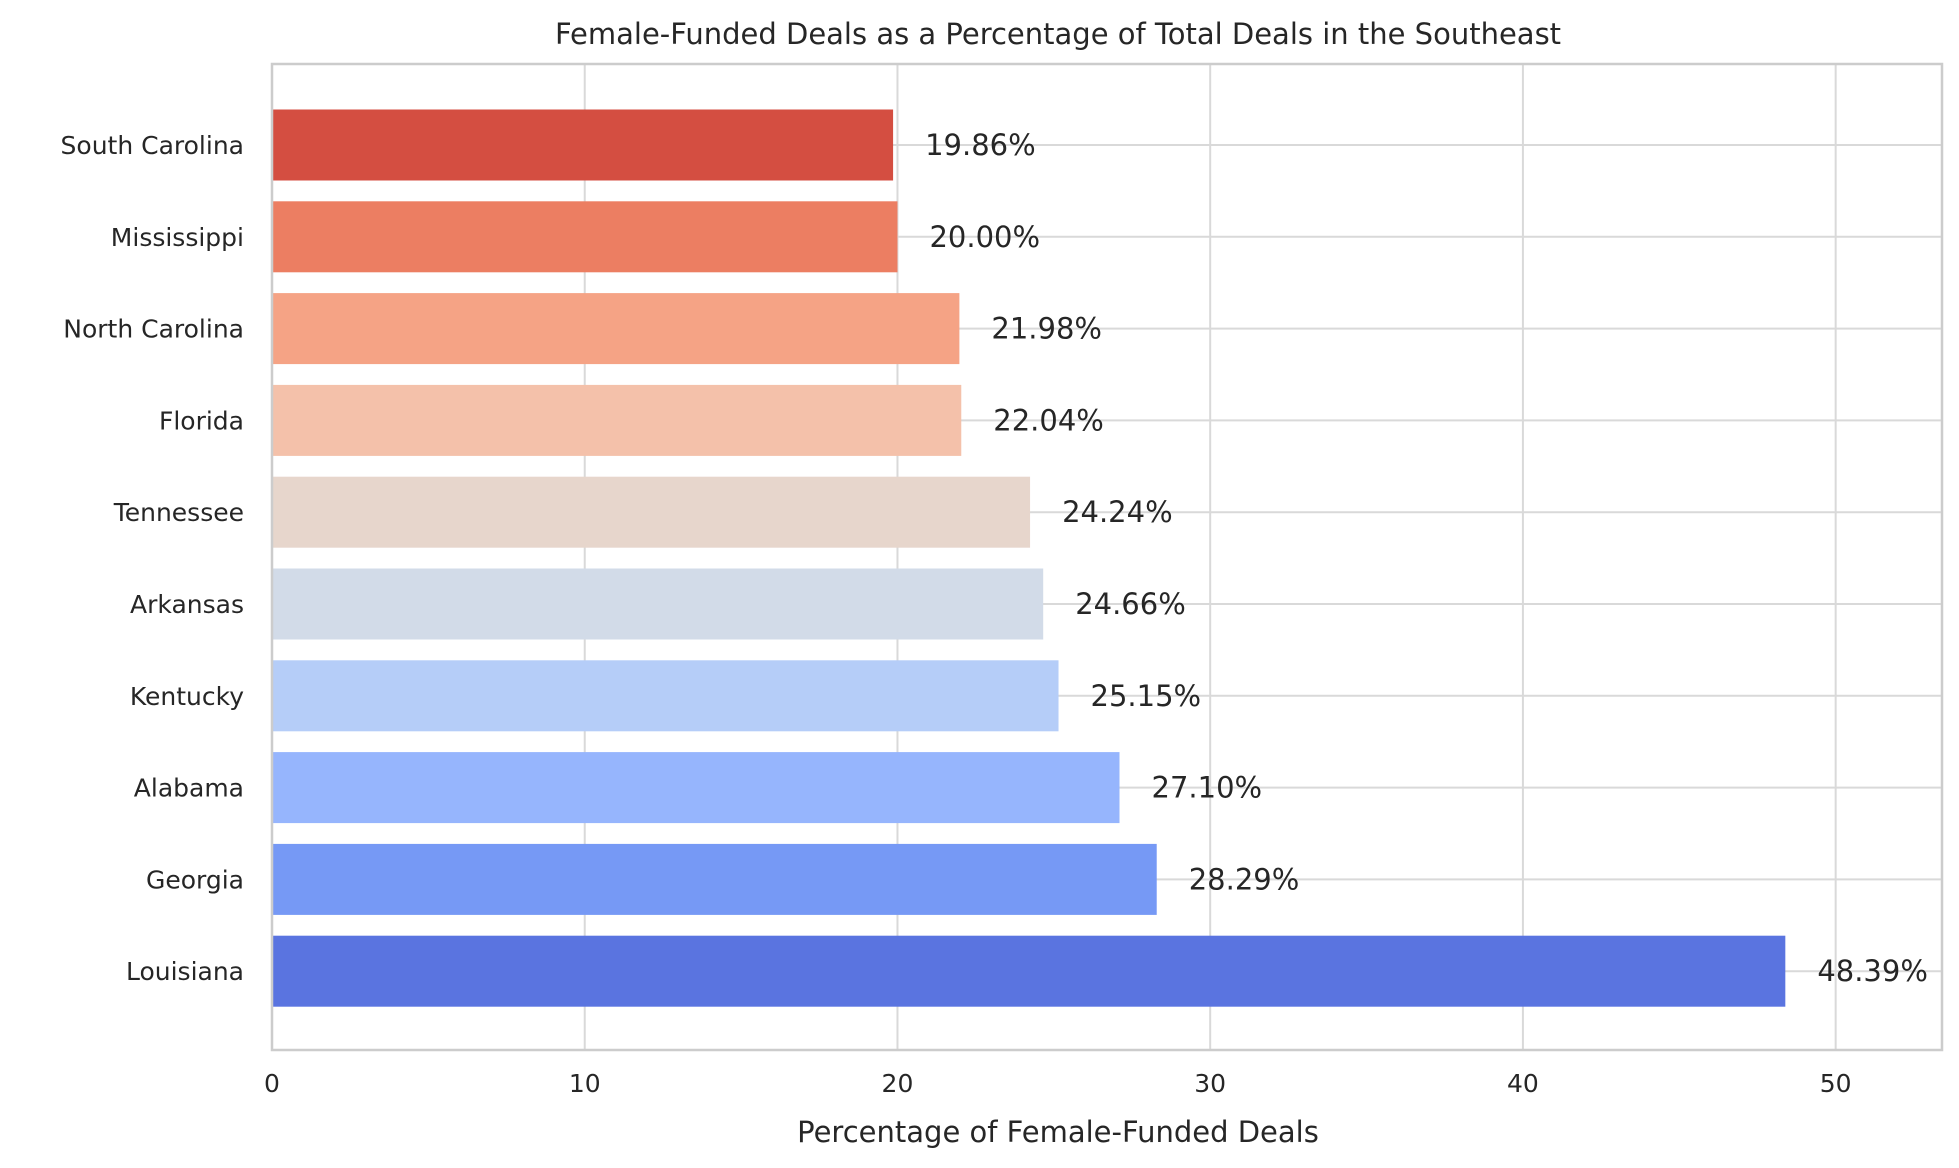 The height and width of the screenshot is (1168, 1959). Describe the element at coordinates (187, 604) in the screenshot. I see `y-tick-label: Arkansas` at that location.